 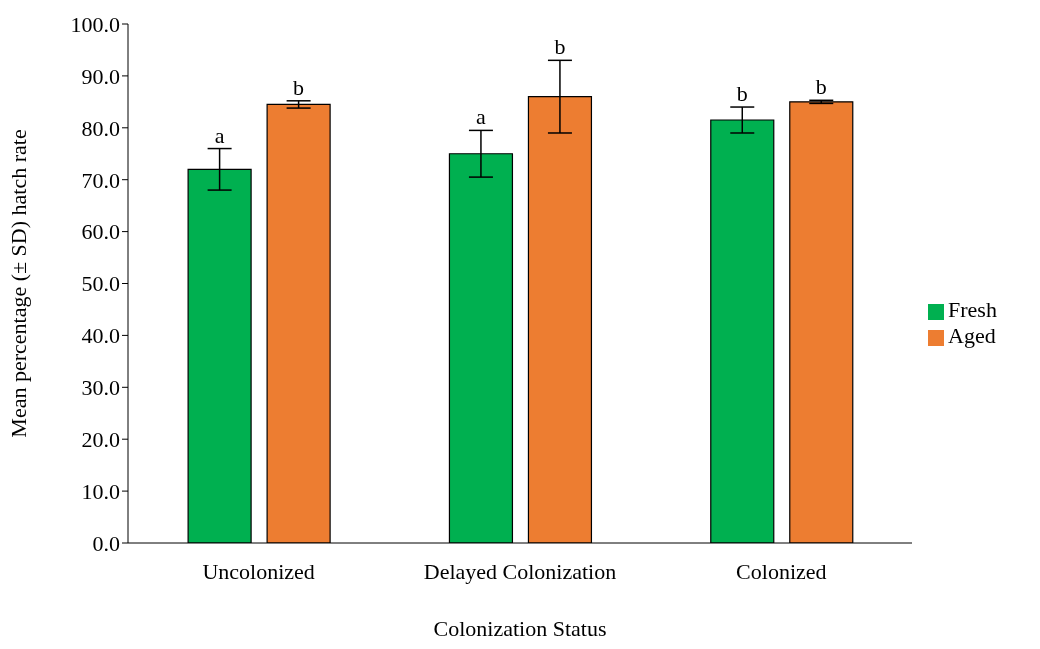 I want to click on x-axis-title: Colonization Status, so click(x=520, y=628).